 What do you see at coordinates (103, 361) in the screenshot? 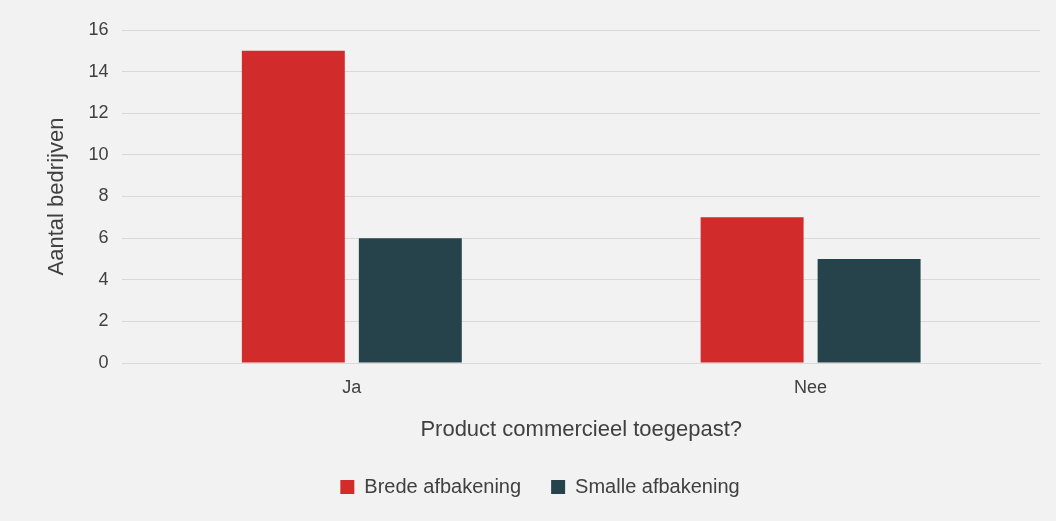
I see `y-tick-label: 0` at bounding box center [103, 361].